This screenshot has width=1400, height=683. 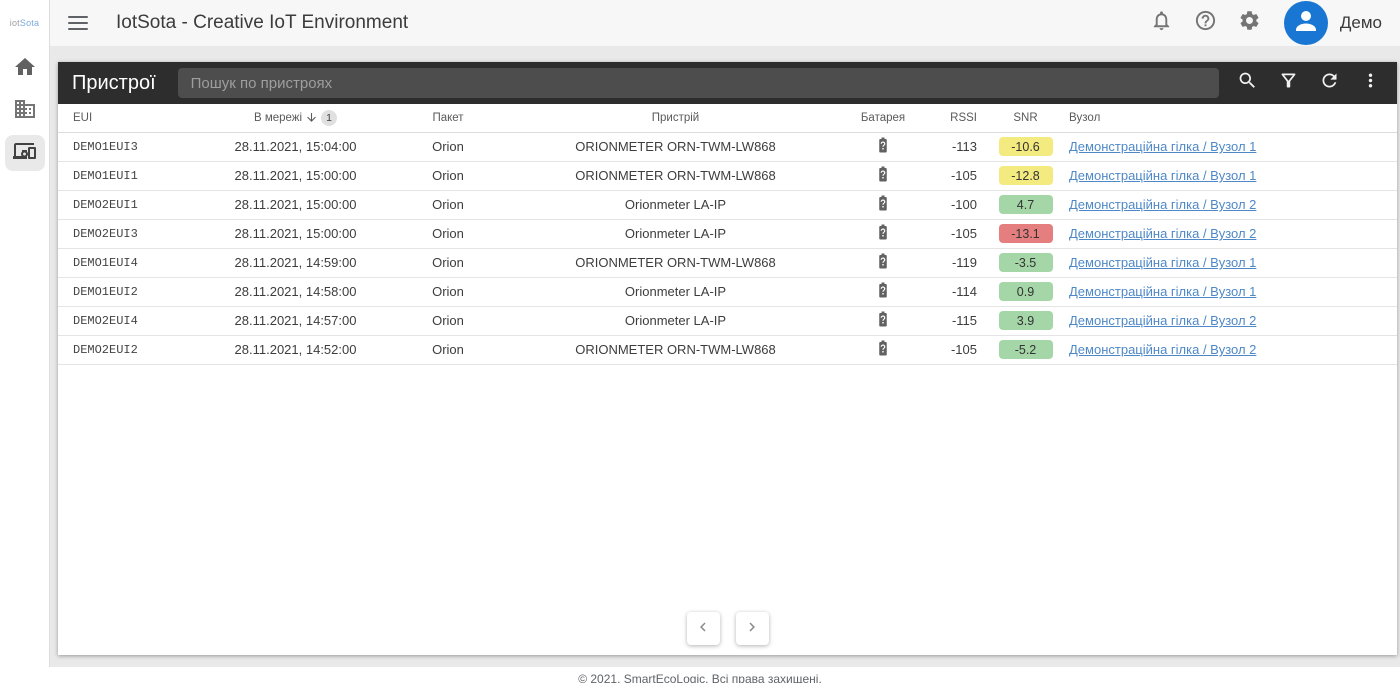 I want to click on sidebar-item-organizations, so click(x=25, y=111).